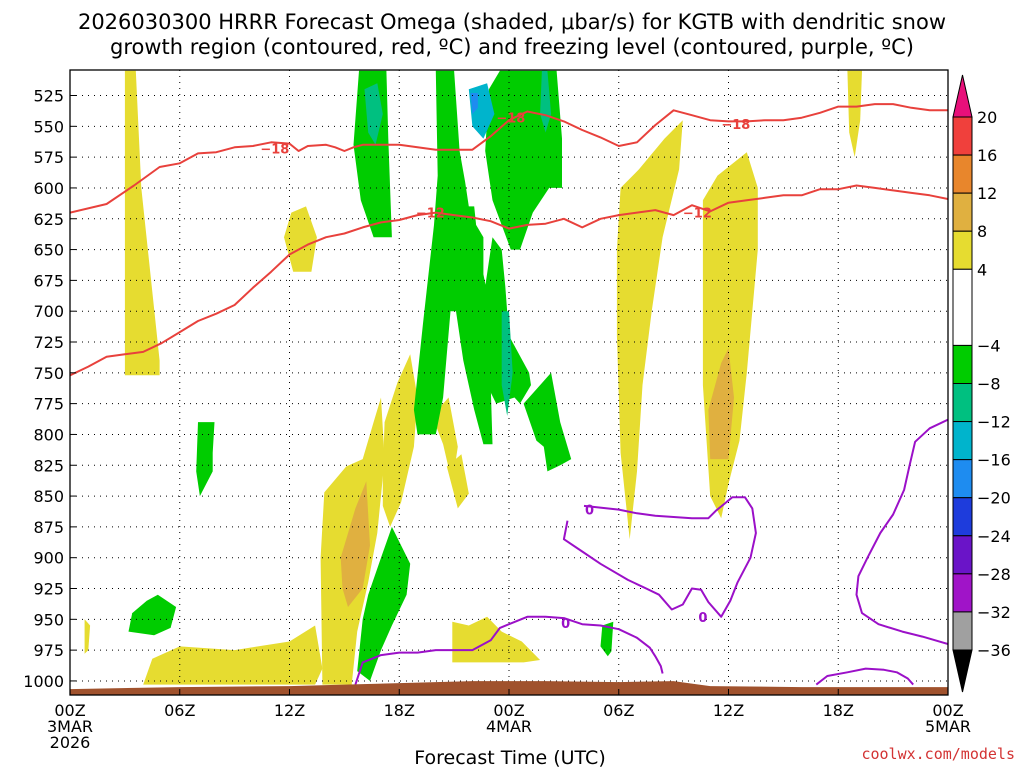 The image size is (1024, 768). I want to click on colorbar-label-4: 4, so click(982, 269).